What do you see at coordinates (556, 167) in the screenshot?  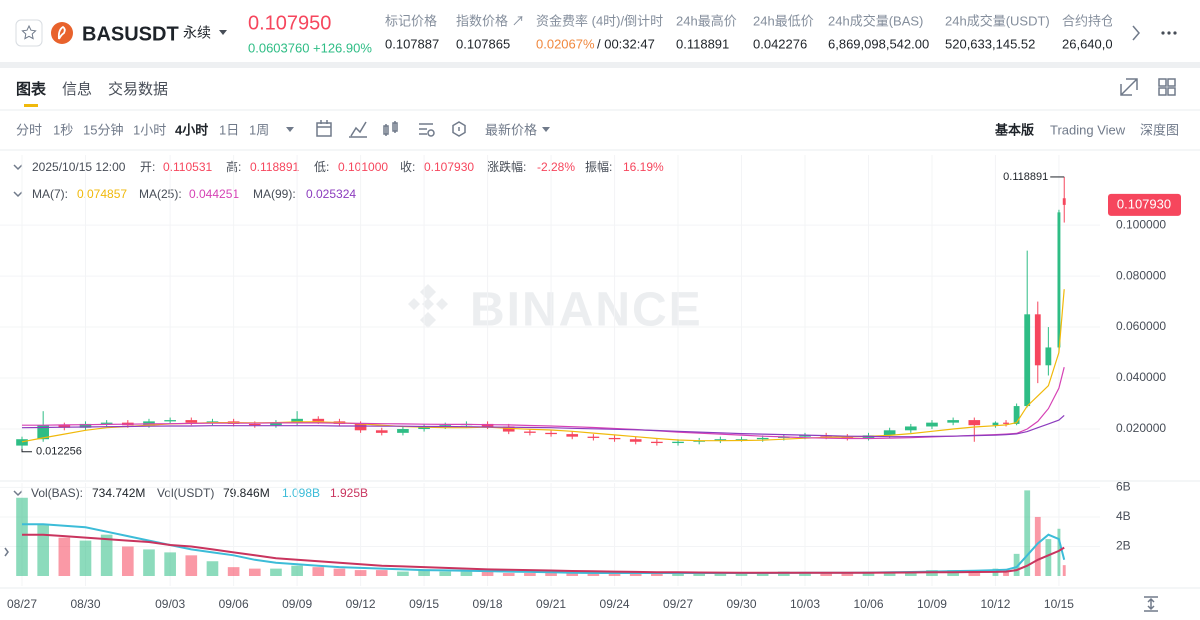 I see `info-value: -2.28%` at bounding box center [556, 167].